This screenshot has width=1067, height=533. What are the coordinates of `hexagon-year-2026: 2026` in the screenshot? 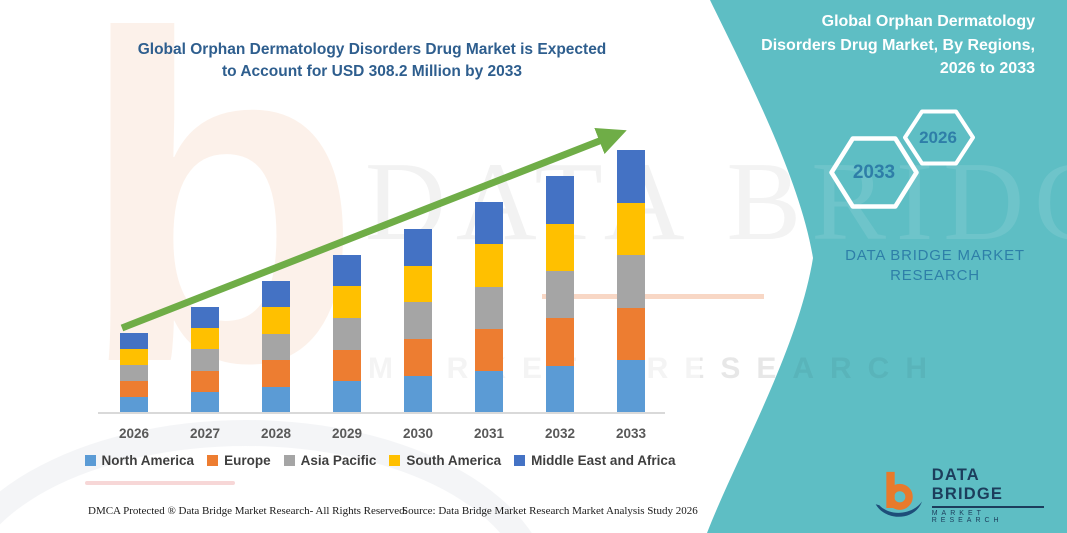 It's located at (938, 137).